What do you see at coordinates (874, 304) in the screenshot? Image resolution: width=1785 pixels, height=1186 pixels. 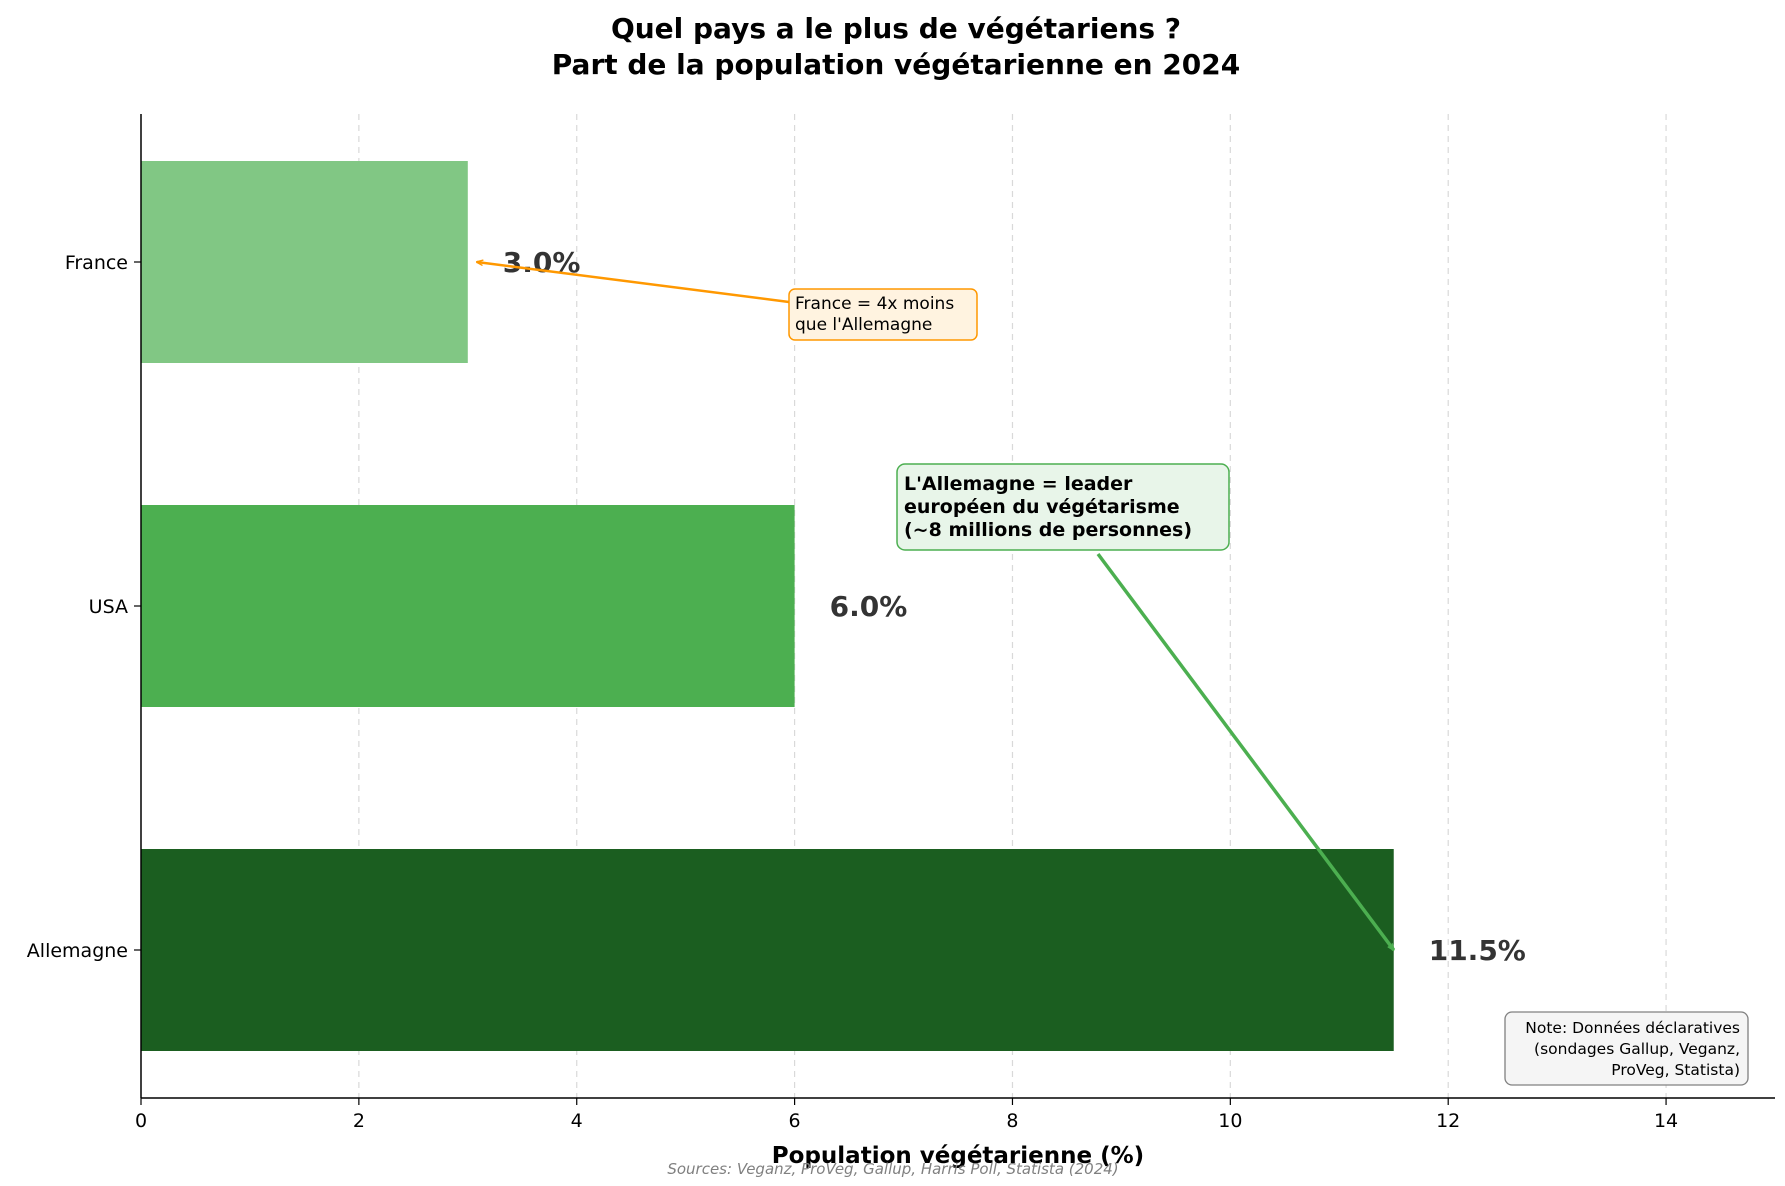 I see `annotation-text-france: France = 4x moins` at bounding box center [874, 304].